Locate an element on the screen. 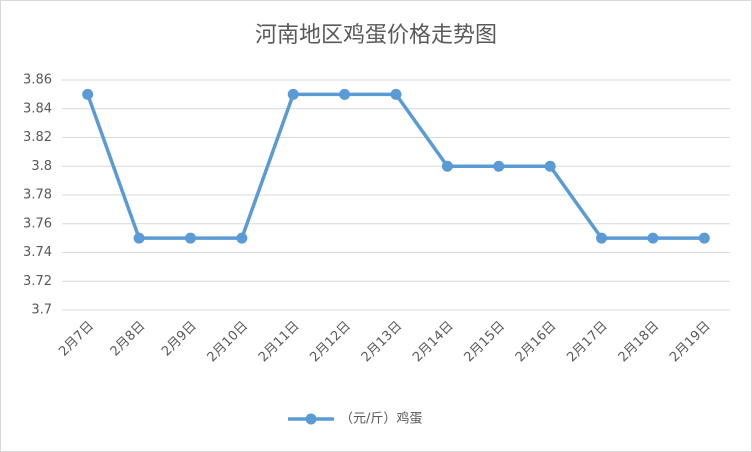  y-tick-label: 3.82 is located at coordinates (37, 137).